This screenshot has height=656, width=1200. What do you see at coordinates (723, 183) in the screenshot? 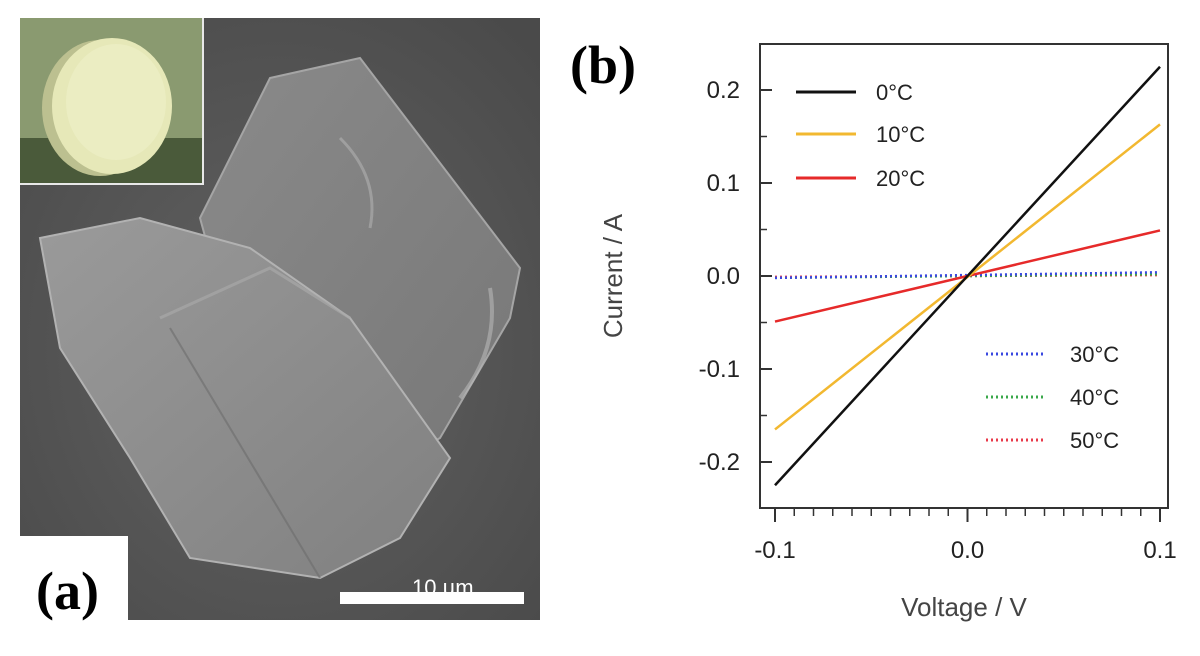
I see `y-tick-label: 0.1` at bounding box center [723, 183].